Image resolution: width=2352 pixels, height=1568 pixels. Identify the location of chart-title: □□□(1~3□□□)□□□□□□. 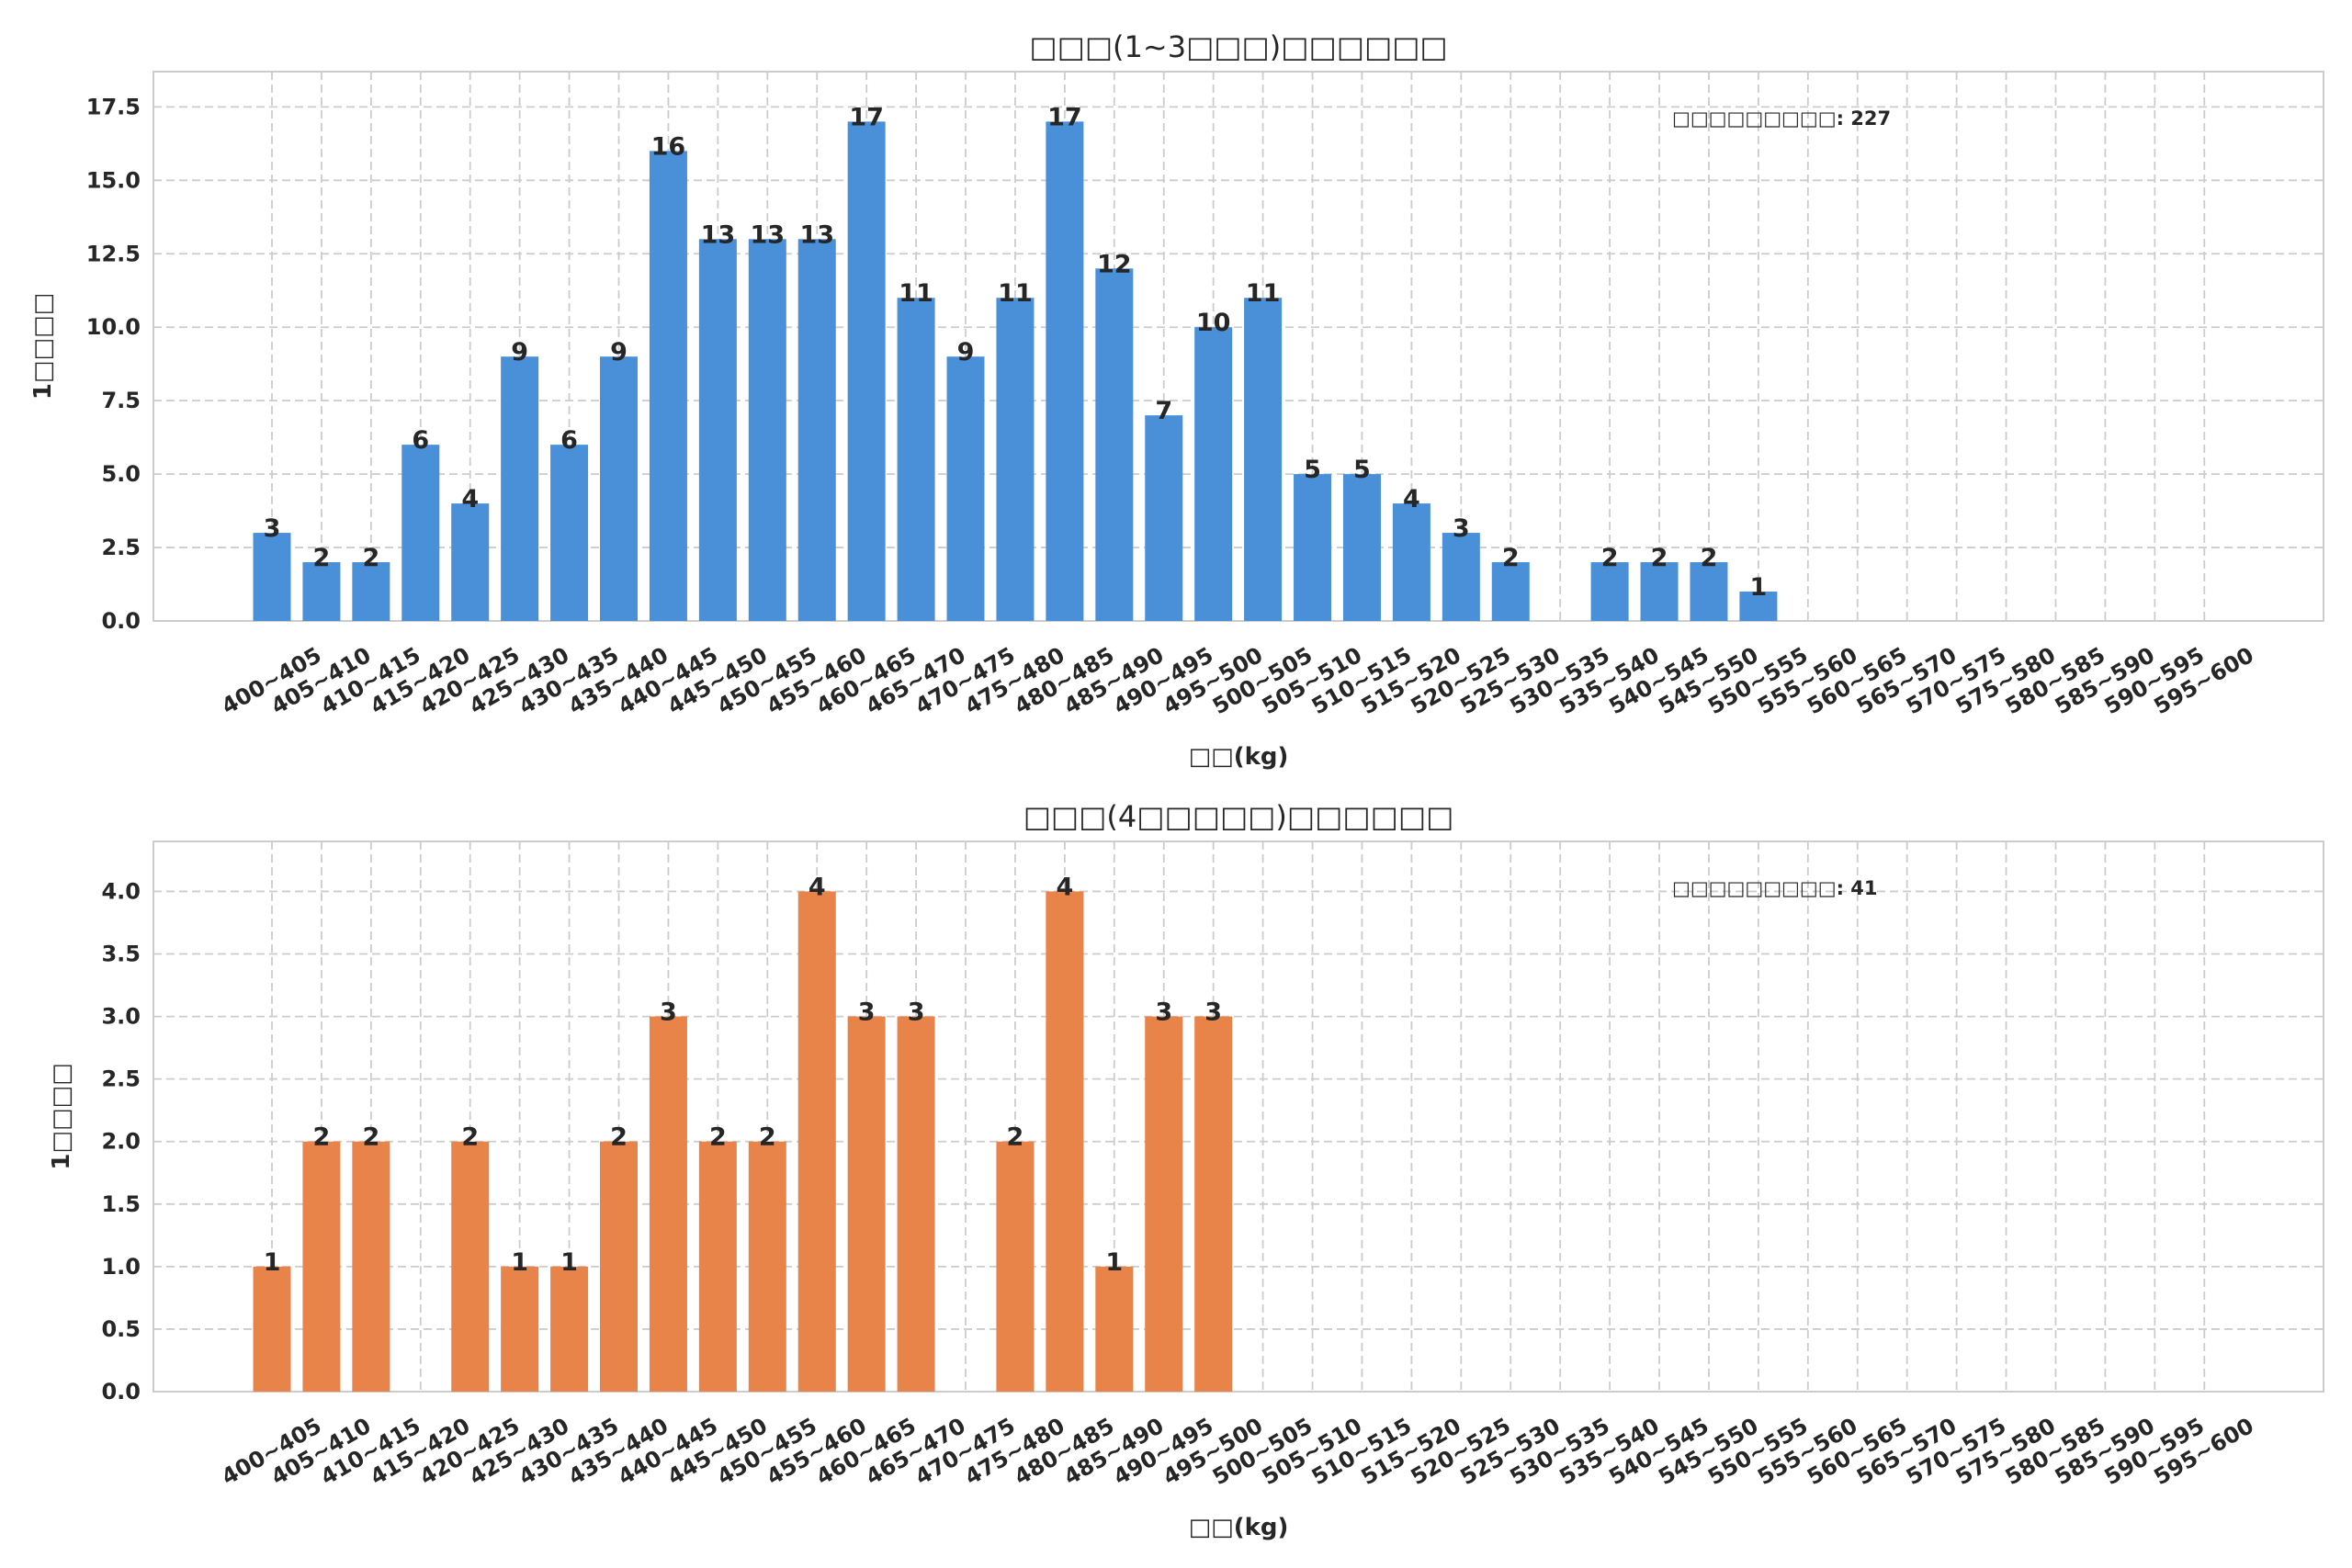
(1238, 47).